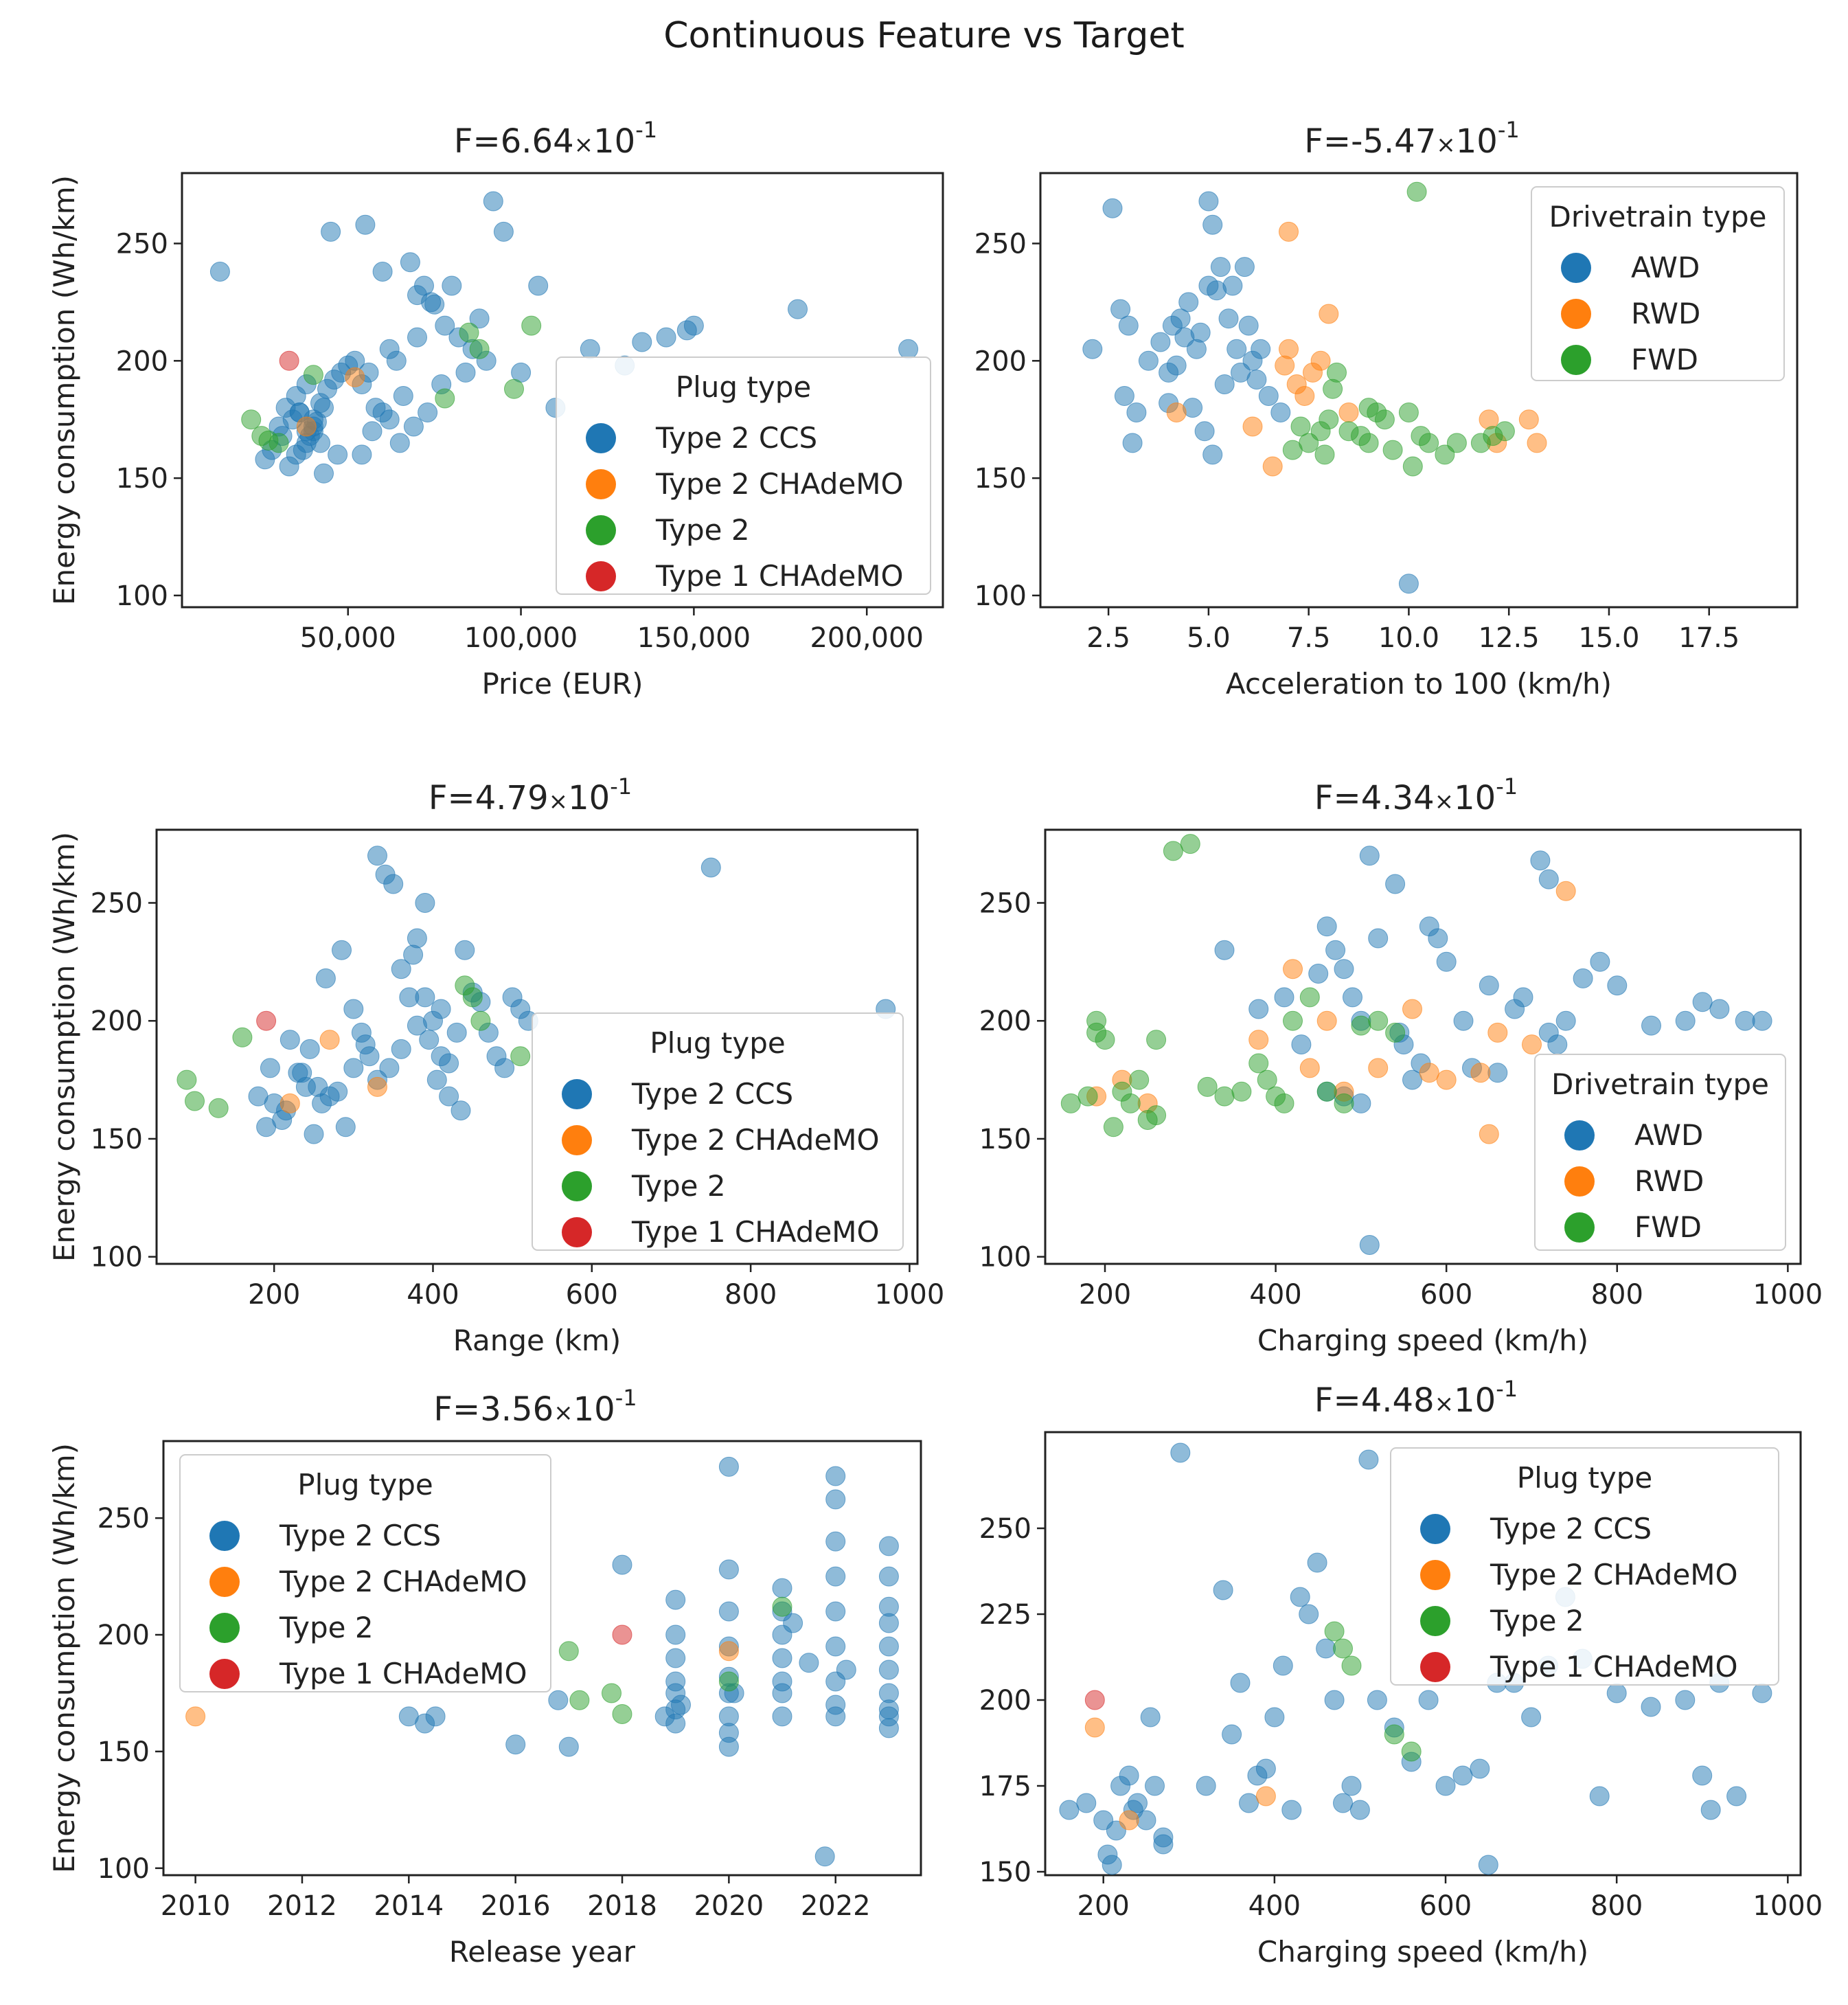  Describe the element at coordinates (1509, 638) in the screenshot. I see `x-tick-label: 12.5` at that location.